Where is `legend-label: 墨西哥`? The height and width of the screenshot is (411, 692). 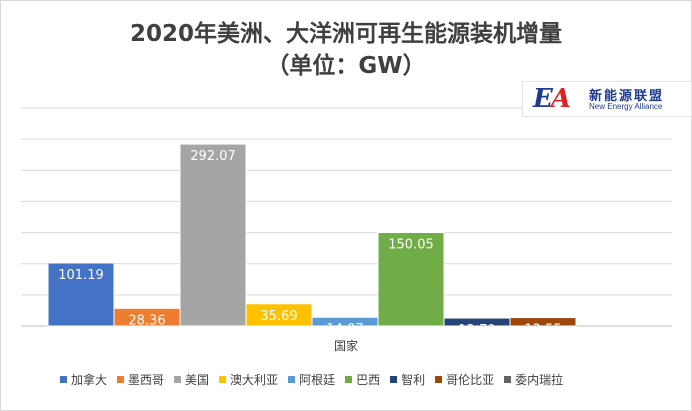 legend-label: 墨西哥 is located at coordinates (146, 380).